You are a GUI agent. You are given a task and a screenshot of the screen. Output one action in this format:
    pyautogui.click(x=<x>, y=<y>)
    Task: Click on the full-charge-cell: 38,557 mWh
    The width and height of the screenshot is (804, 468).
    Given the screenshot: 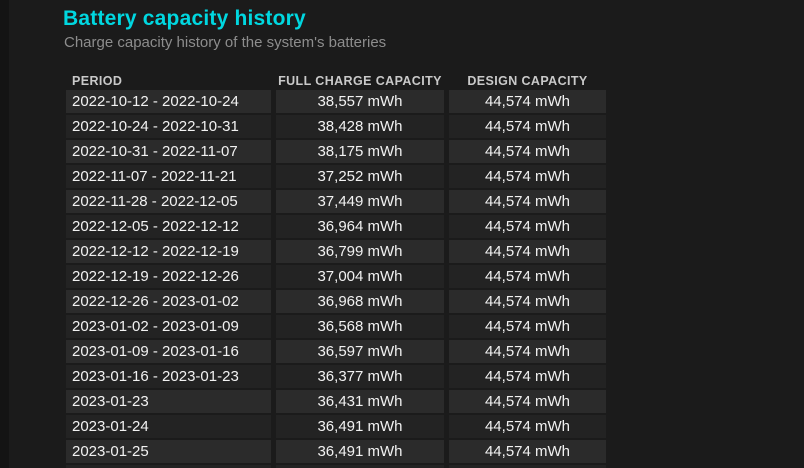 What is the action you would take?
    pyautogui.click(x=360, y=101)
    